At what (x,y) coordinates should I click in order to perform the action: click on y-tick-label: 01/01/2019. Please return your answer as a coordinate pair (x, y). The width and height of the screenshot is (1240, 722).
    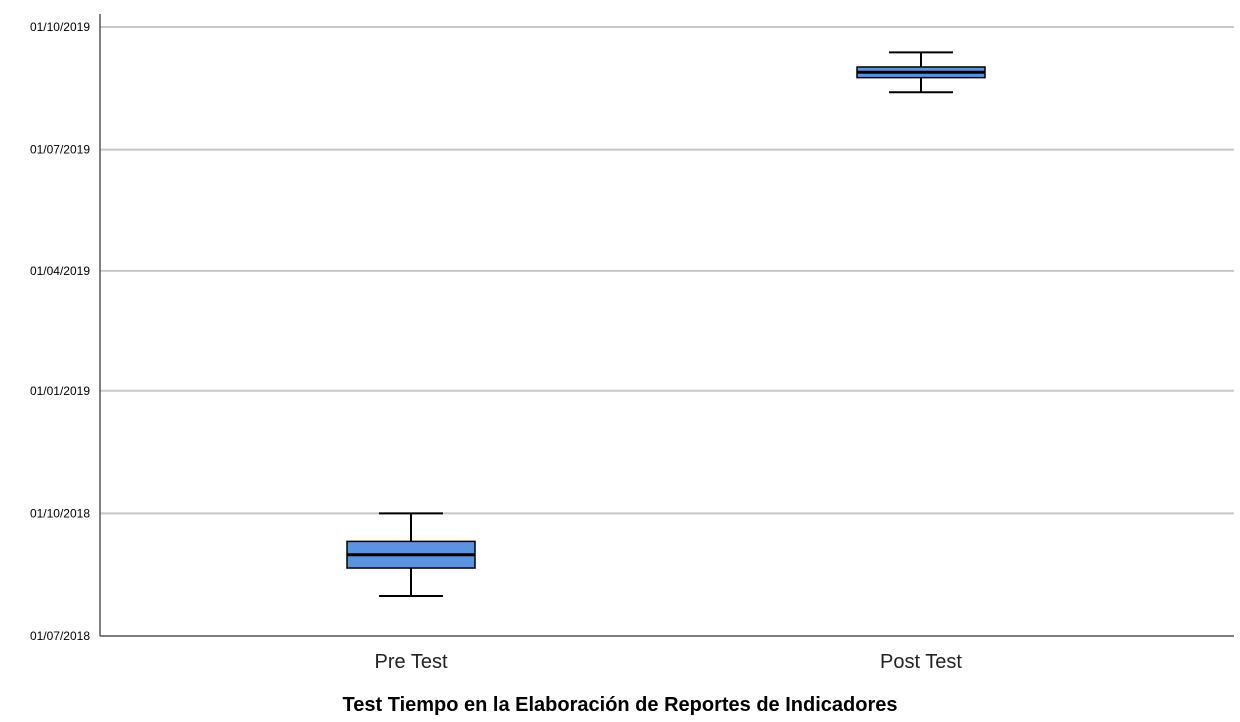
    Looking at the image, I should click on (60, 391).